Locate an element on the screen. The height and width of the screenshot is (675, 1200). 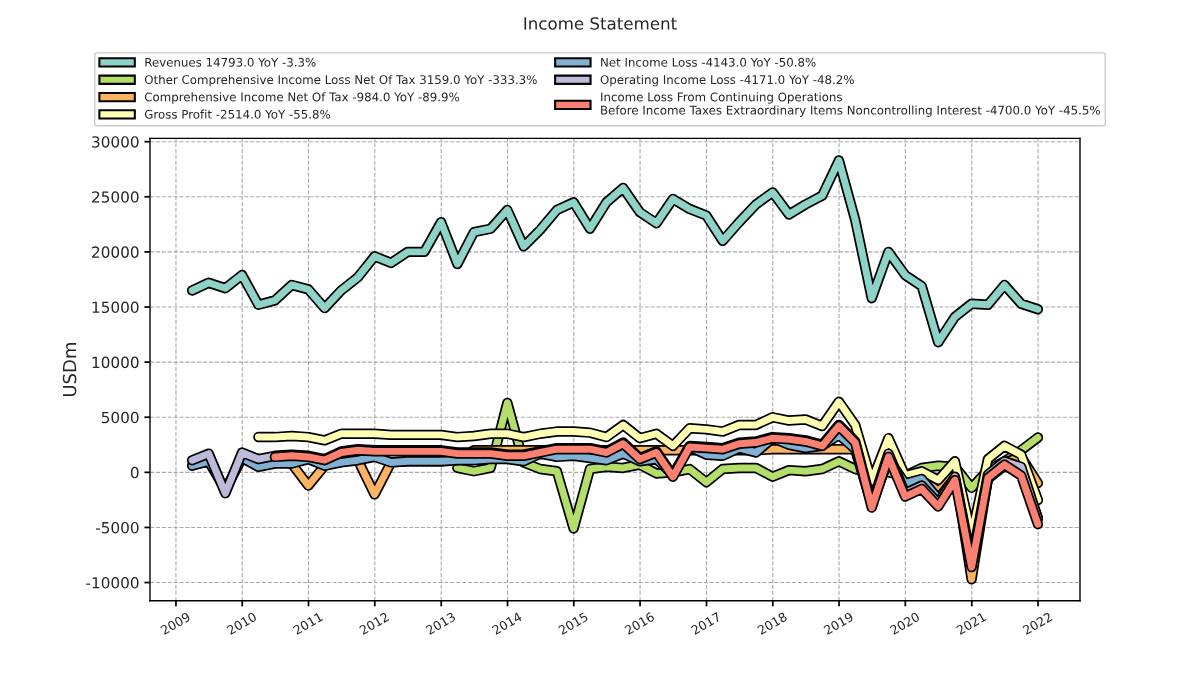
y-tick-label: -10000 is located at coordinates (112, 583).